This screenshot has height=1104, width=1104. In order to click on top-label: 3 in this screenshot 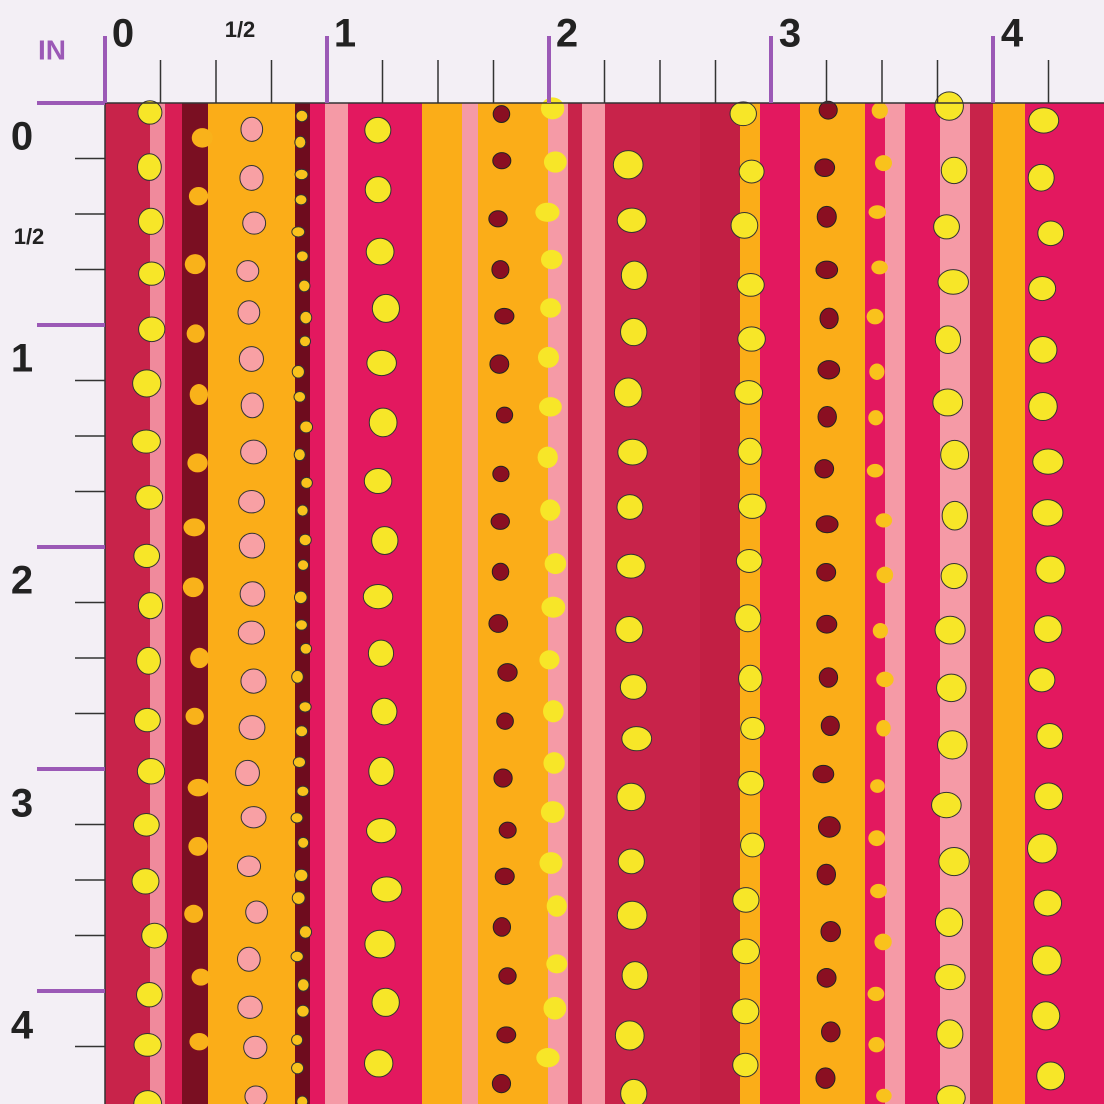, I will do `click(790, 34)`.